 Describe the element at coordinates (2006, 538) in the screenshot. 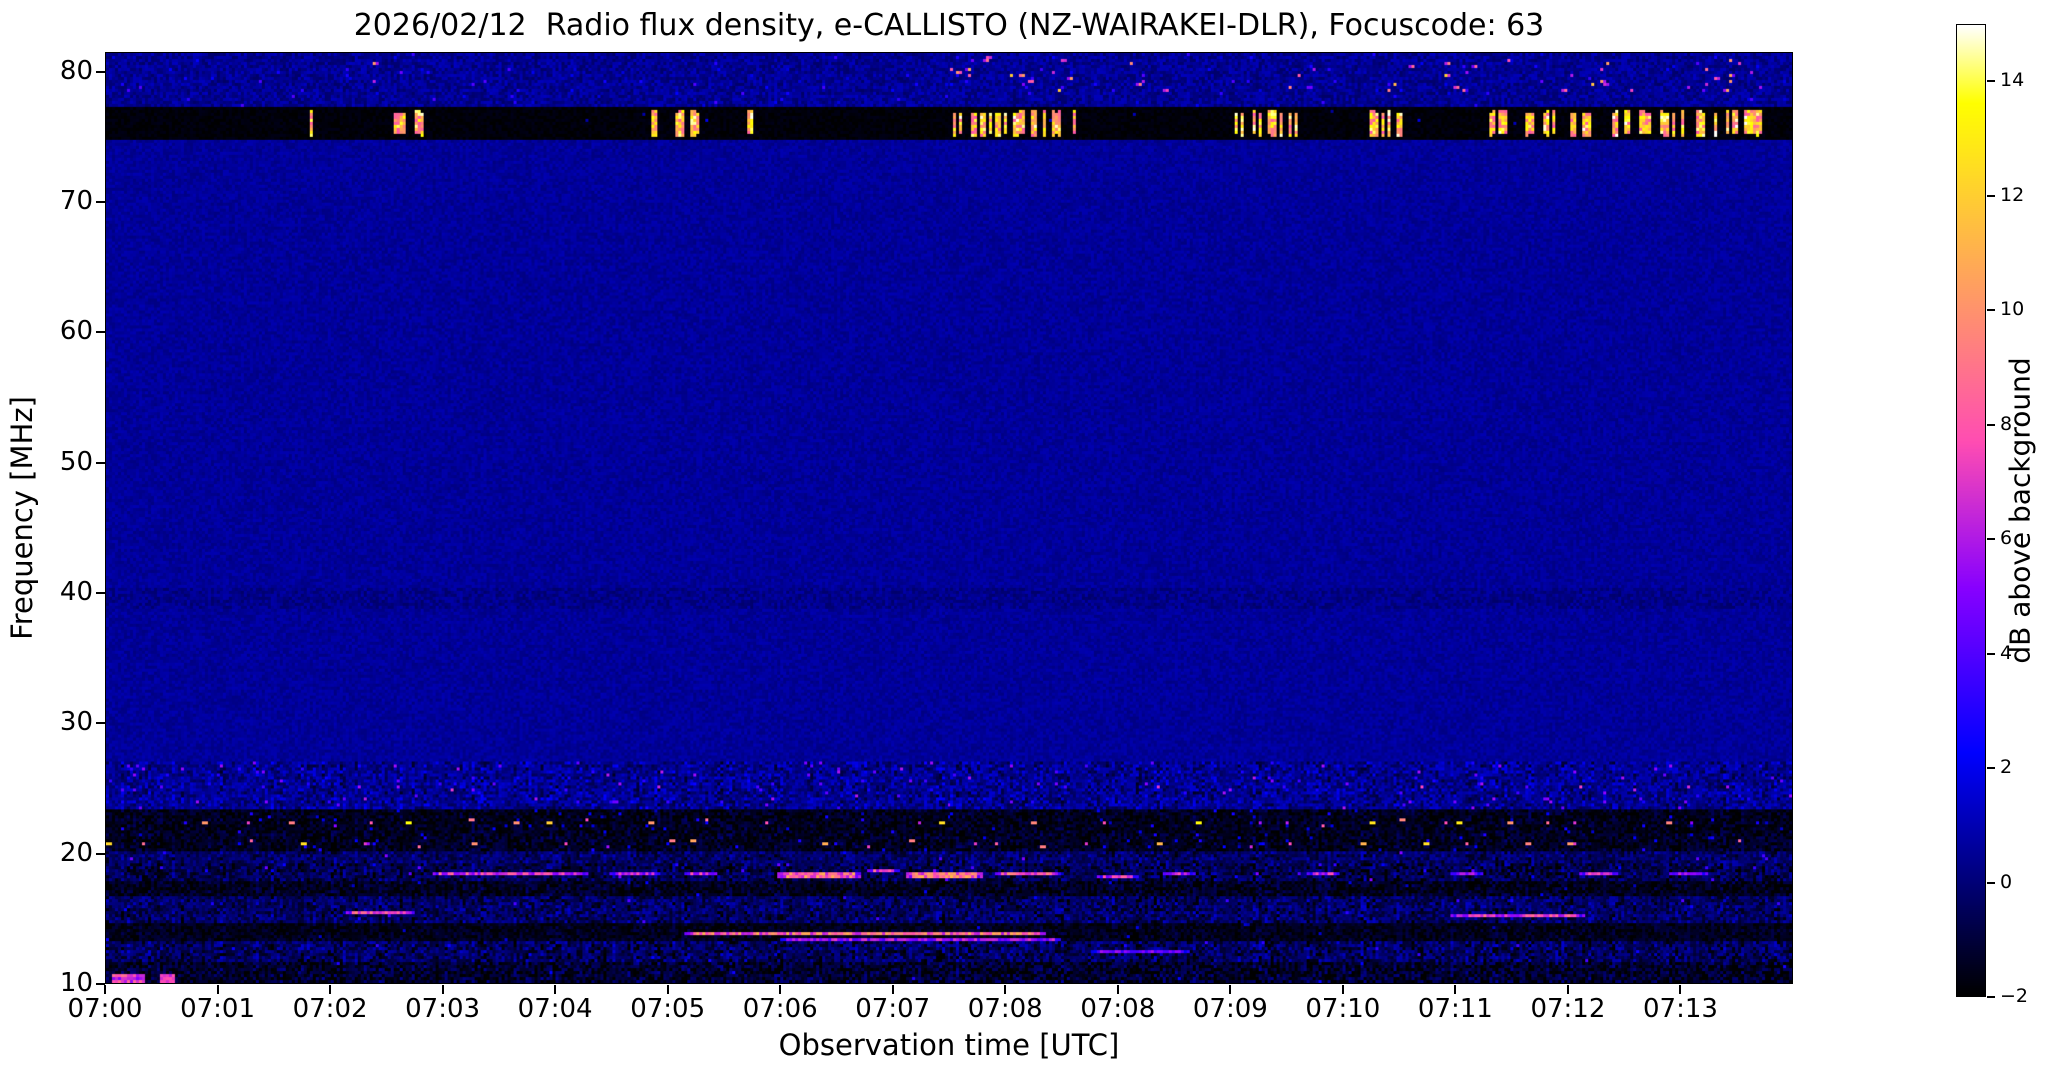

I see `colorbar-tick-label: 6` at that location.